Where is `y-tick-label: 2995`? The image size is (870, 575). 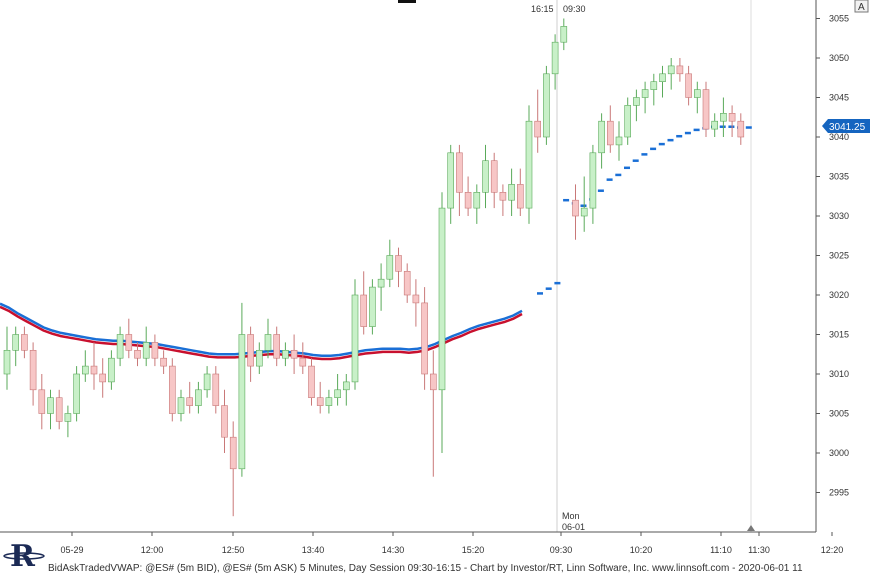 y-tick-label: 2995 is located at coordinates (839, 493).